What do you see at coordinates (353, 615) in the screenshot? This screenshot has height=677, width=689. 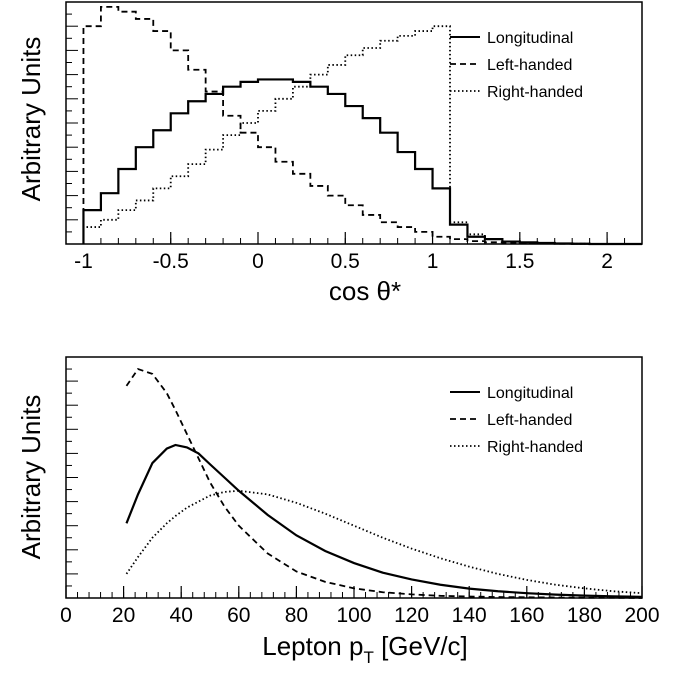 I see `x-tick-label: 100` at bounding box center [353, 615].